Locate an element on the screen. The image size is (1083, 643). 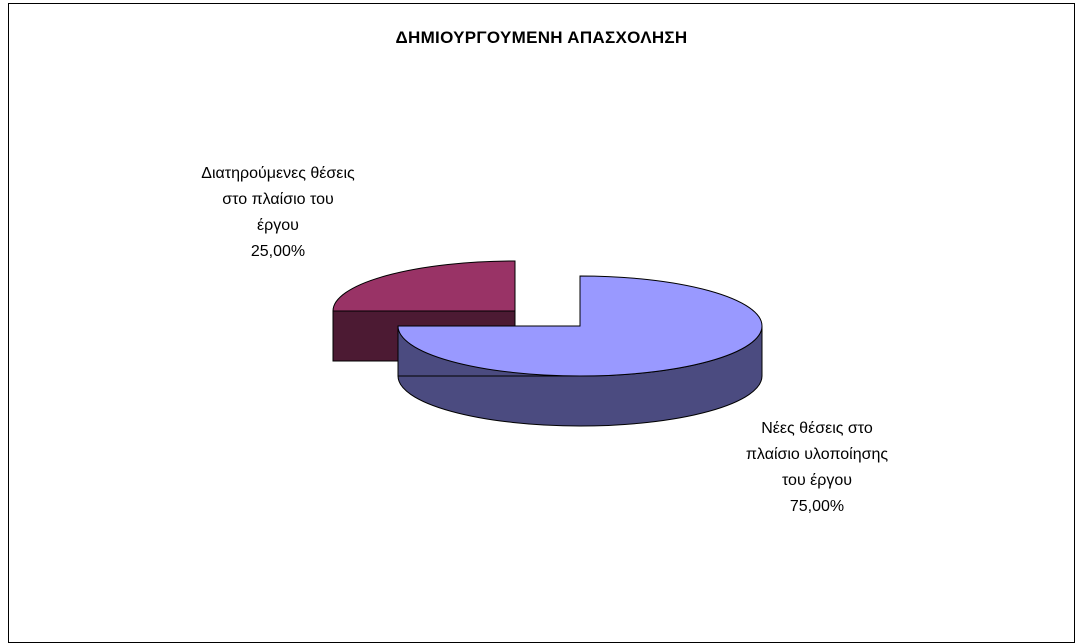
pie-slice is located at coordinates (580, 351).